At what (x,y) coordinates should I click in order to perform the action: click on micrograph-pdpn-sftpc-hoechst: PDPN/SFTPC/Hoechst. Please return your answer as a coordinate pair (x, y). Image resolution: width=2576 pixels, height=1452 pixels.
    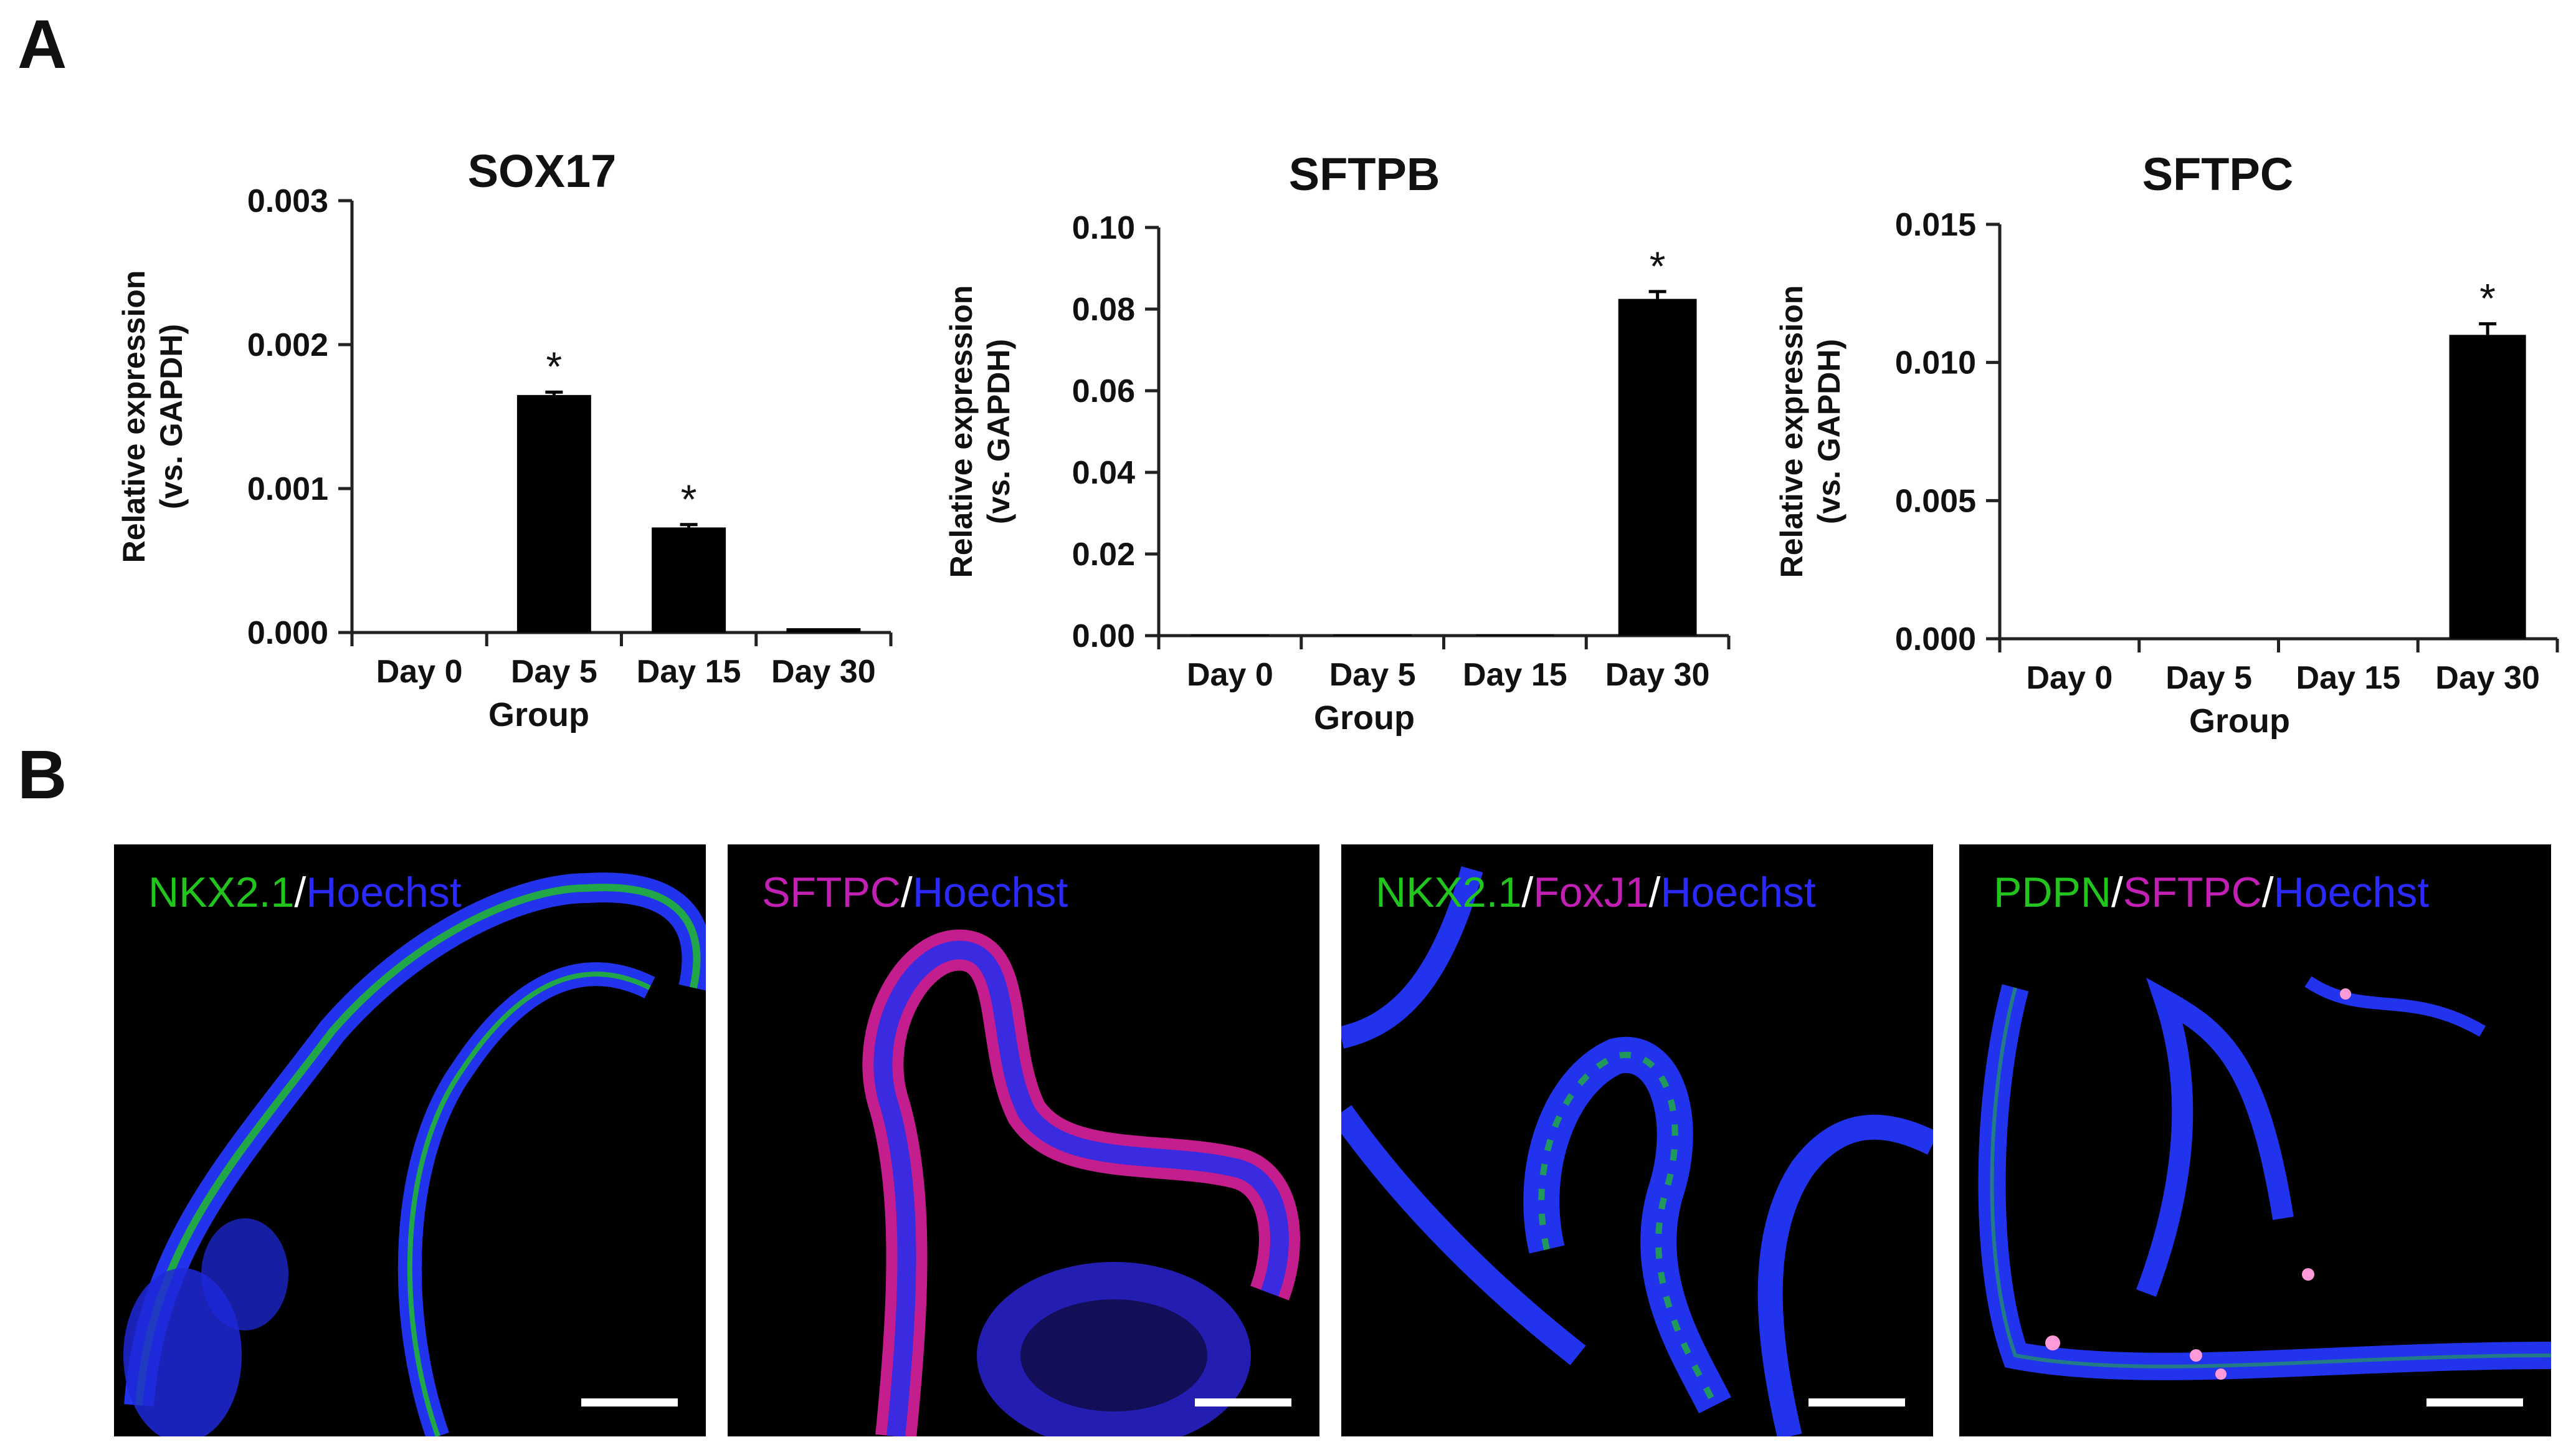
    Looking at the image, I should click on (2255, 1140).